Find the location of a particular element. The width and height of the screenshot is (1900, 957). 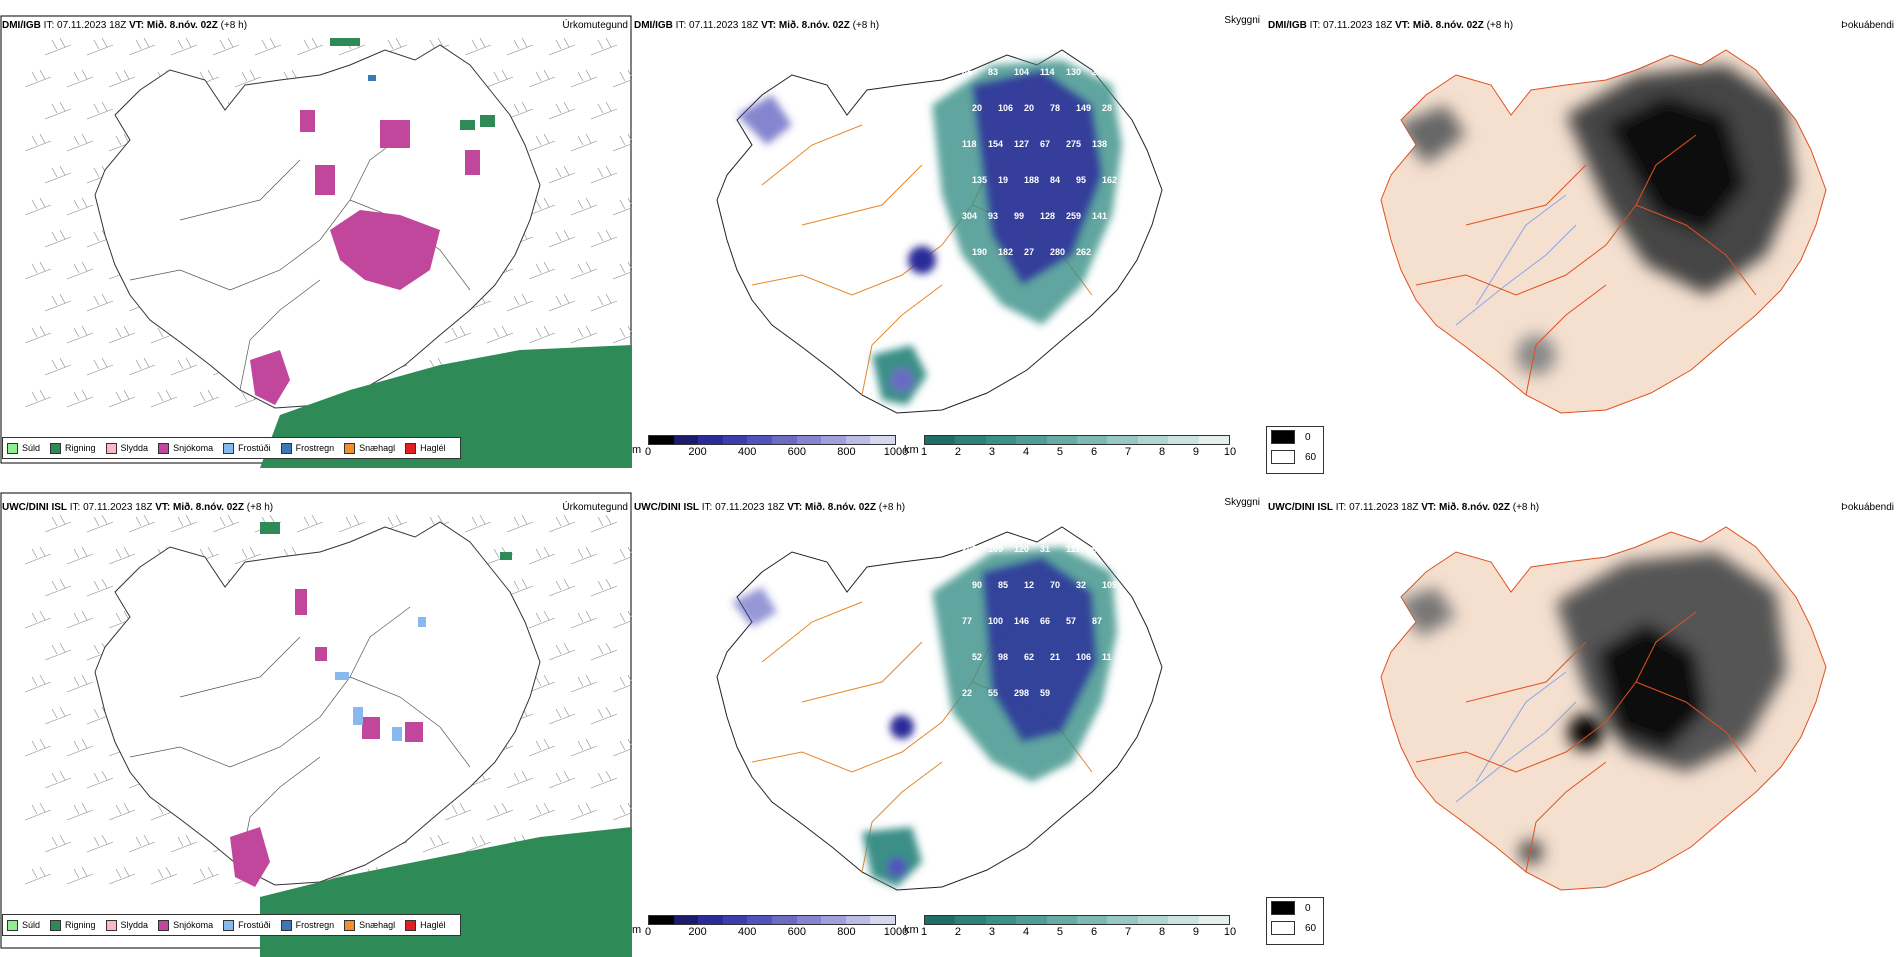

visibility-value-label: 24 is located at coordinates (1097, 72).